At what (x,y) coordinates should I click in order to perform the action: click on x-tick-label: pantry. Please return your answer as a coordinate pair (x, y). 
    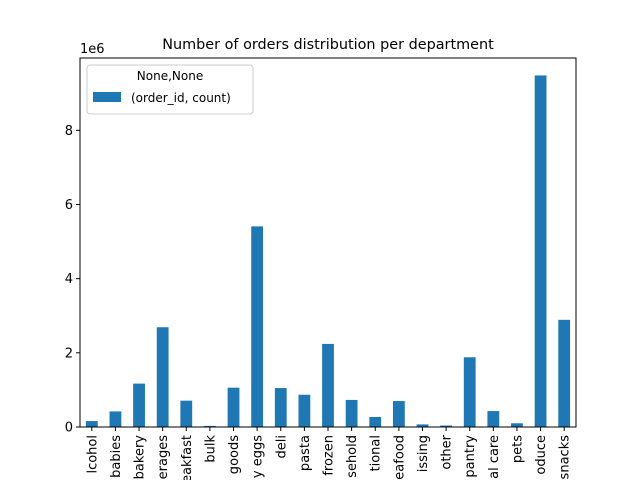
    Looking at the image, I should click on (470, 456).